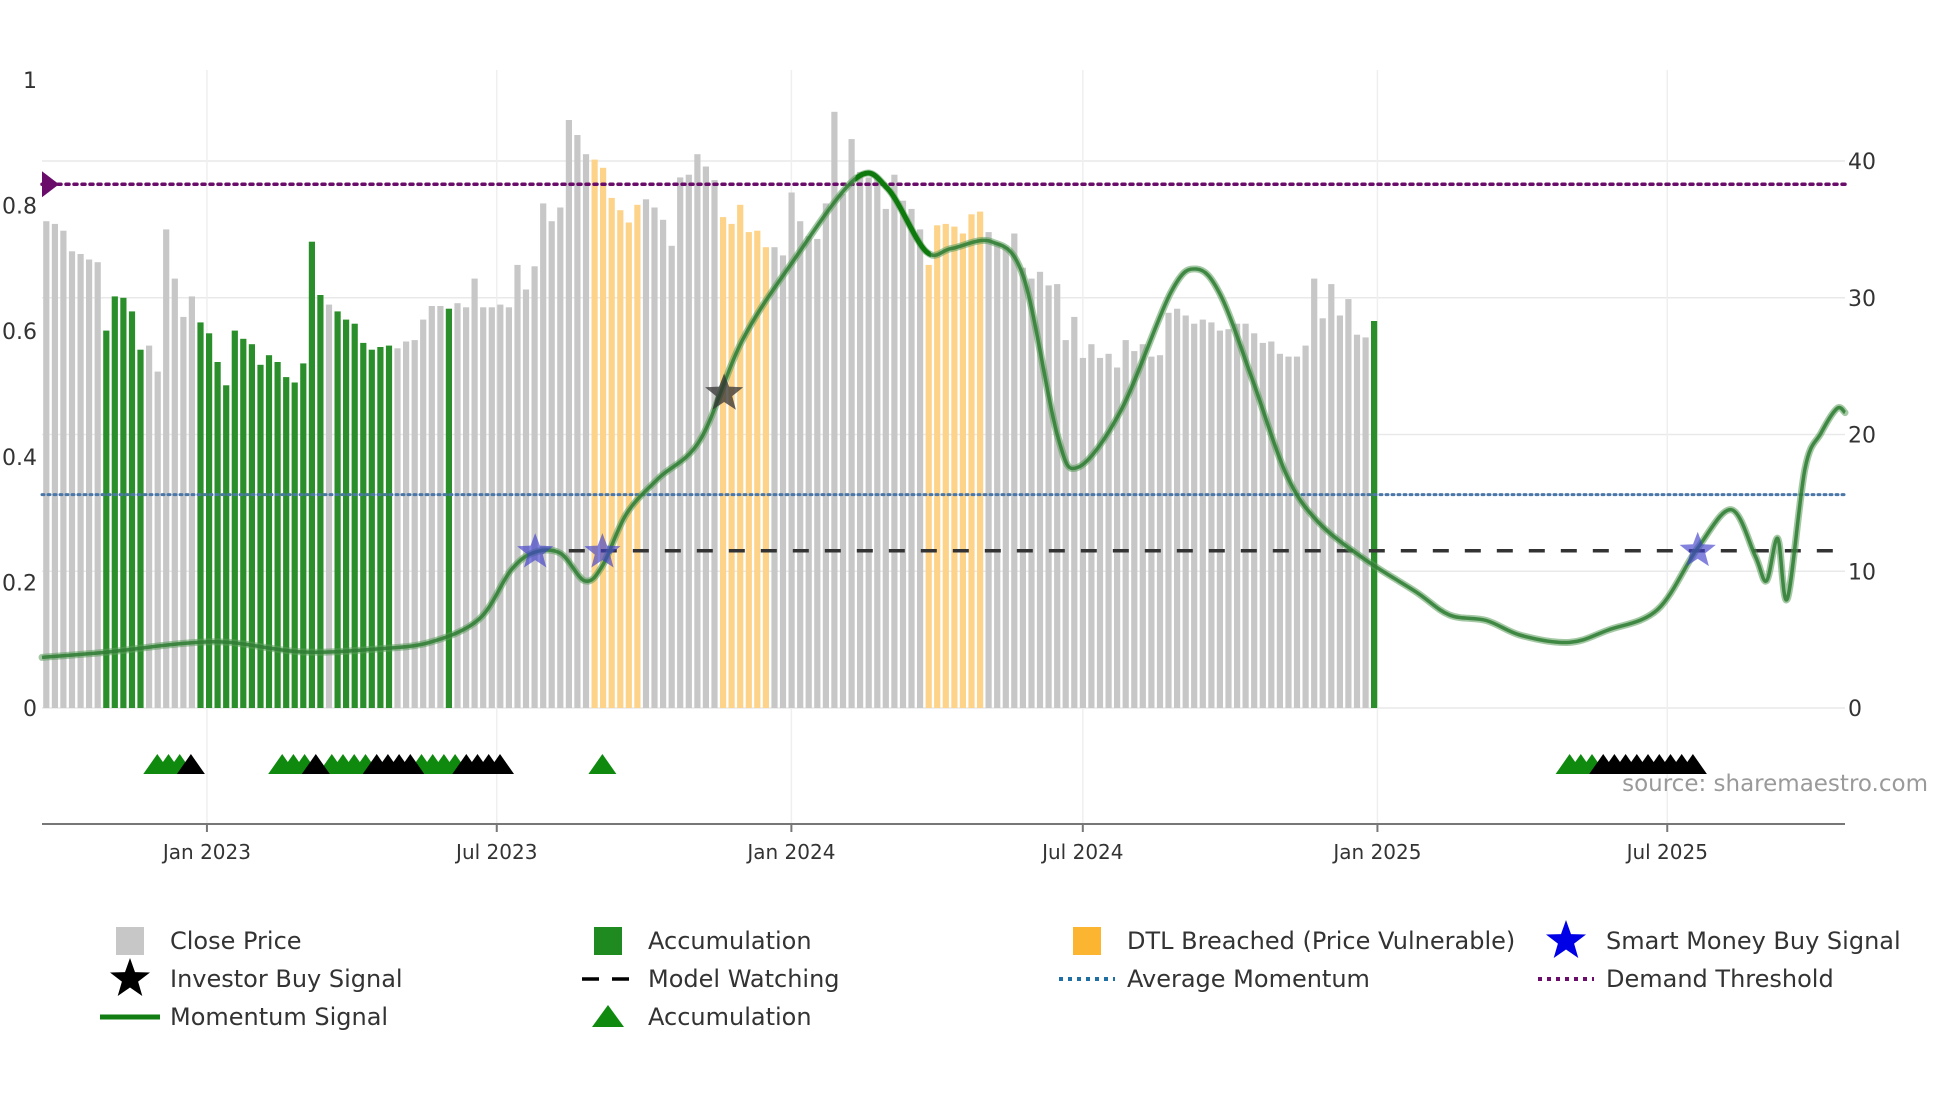  I want to click on demand-threshold-marker, so click(50, 184).